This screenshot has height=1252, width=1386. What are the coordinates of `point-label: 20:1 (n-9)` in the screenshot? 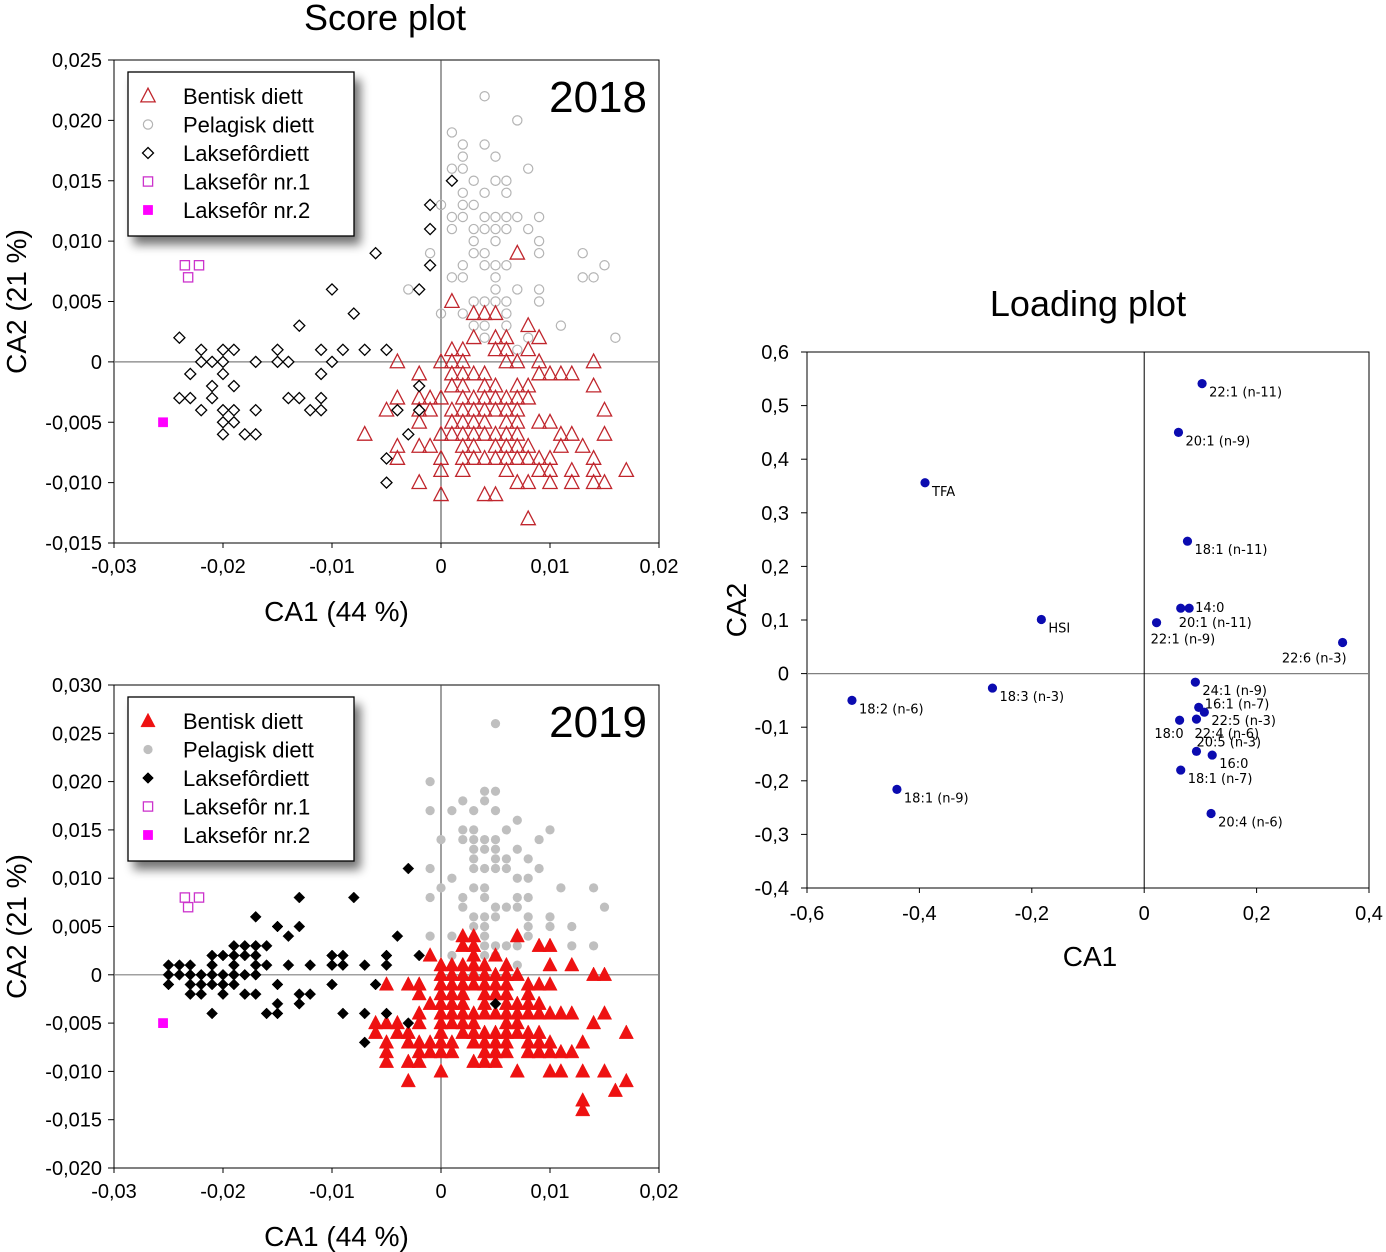 It's located at (1217, 441).